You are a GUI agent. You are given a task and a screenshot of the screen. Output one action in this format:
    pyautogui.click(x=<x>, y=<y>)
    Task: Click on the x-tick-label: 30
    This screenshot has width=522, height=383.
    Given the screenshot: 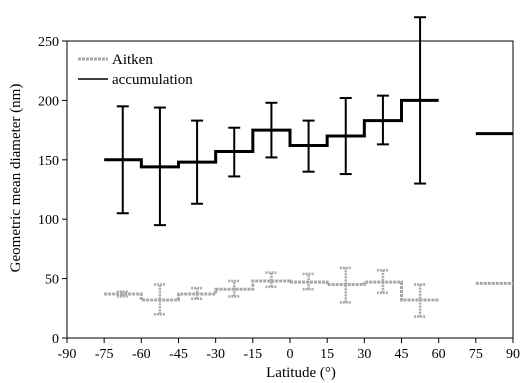 What is the action you would take?
    pyautogui.click(x=364, y=354)
    